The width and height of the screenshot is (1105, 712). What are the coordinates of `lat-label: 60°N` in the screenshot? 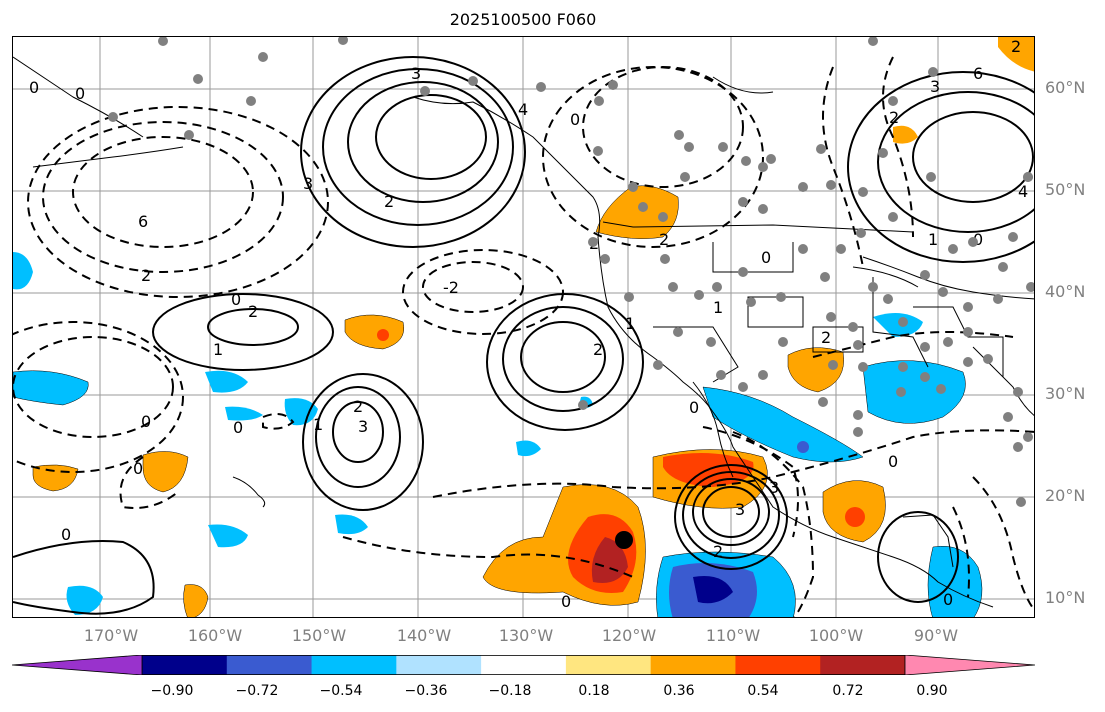 It's located at (1065, 87).